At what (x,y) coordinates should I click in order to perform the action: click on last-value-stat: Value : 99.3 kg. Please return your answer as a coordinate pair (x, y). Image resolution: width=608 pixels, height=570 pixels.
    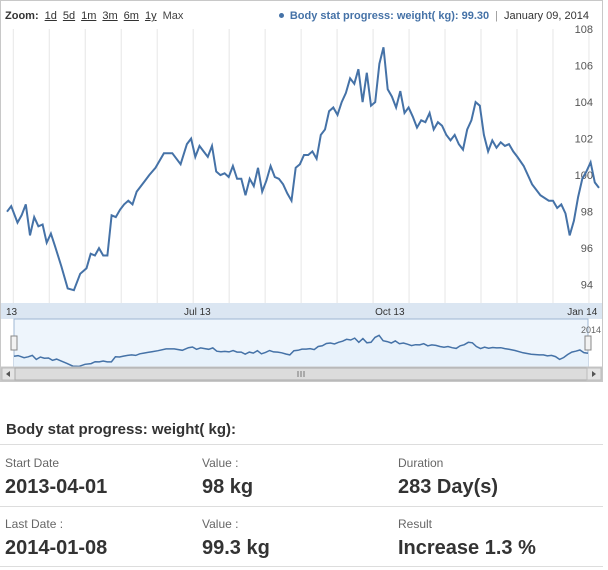
    Looking at the image, I should click on (236, 538).